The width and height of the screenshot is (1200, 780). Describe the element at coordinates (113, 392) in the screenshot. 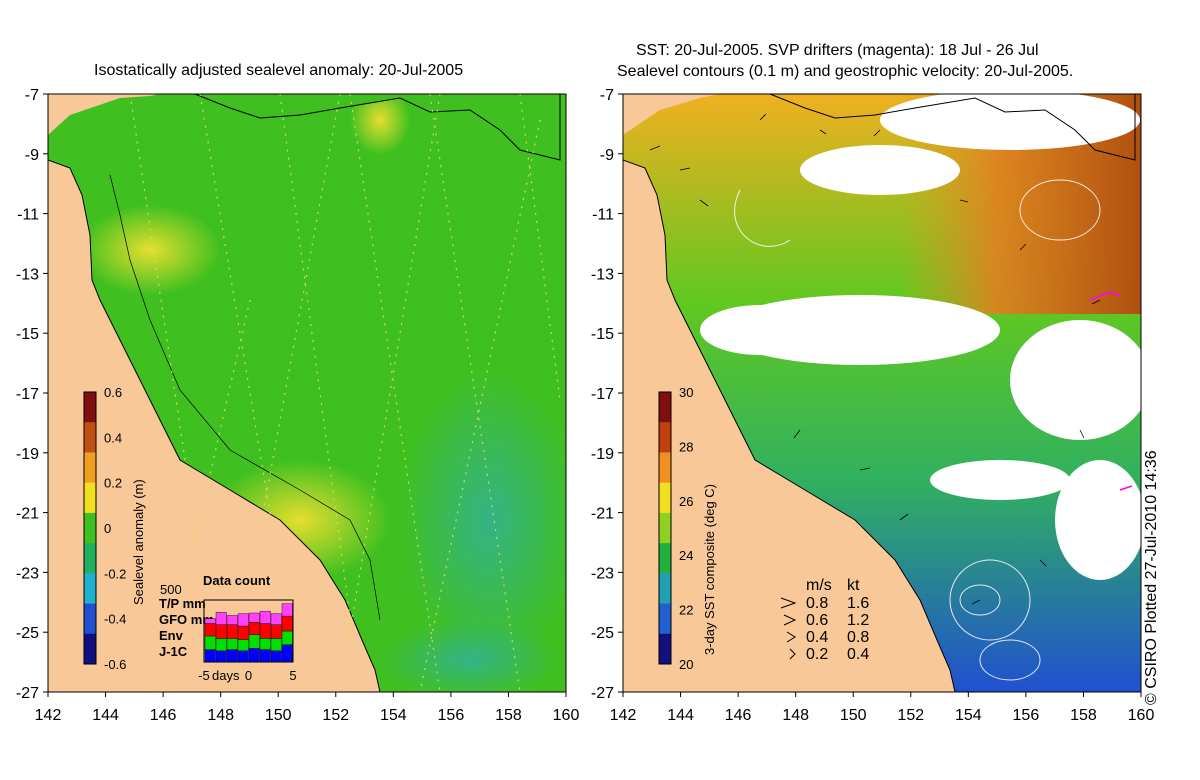

I see `sealevel-colorbar-tick-label: 0.6` at that location.